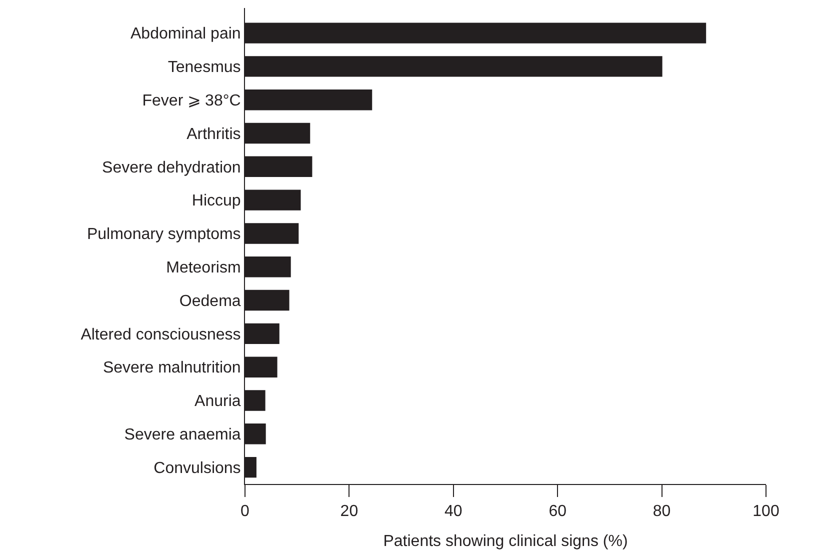 This screenshot has width=821, height=554. I want to click on y-tick-label: Abdominal pain, so click(185, 34).